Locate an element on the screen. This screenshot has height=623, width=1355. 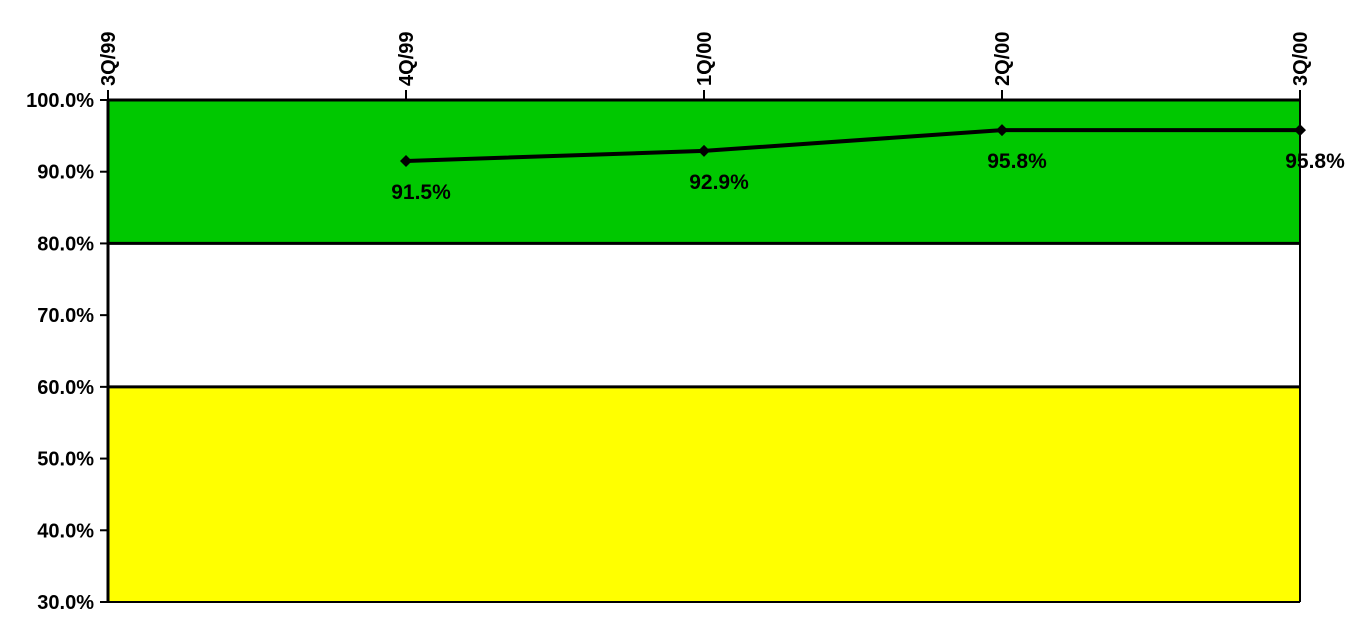
y-tick-label: 50.0% is located at coordinates (65, 460).